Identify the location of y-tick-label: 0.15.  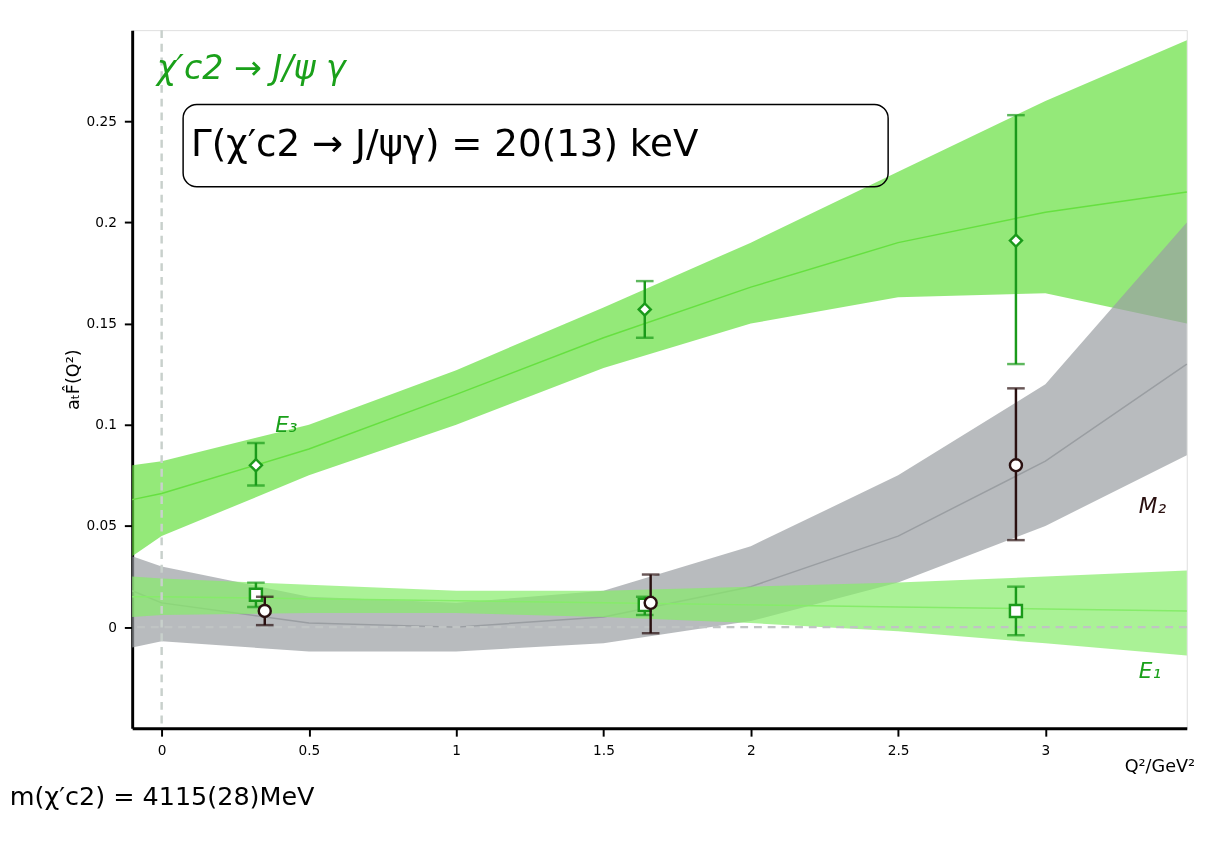
(102, 322).